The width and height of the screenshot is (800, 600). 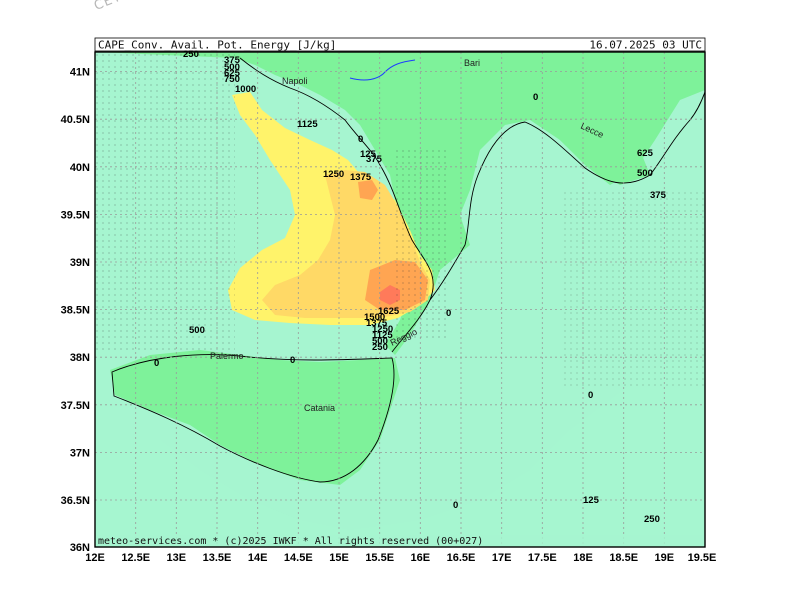 What do you see at coordinates (595, 150) in the screenshot?
I see `land-salento` at bounding box center [595, 150].